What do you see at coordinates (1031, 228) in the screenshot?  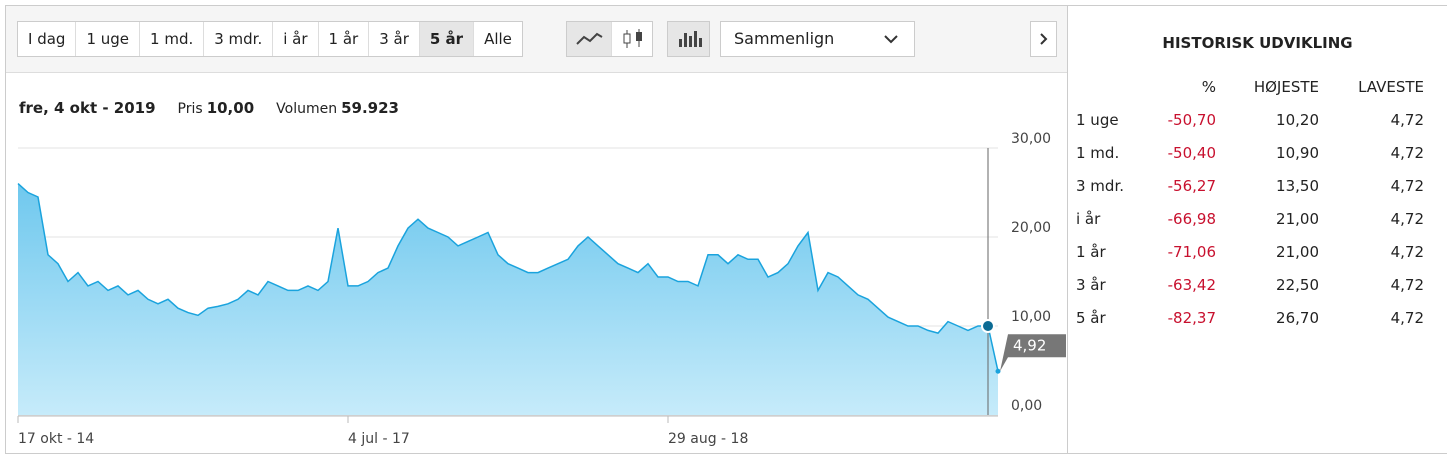 I see `y-tick-label: 20,00` at bounding box center [1031, 228].